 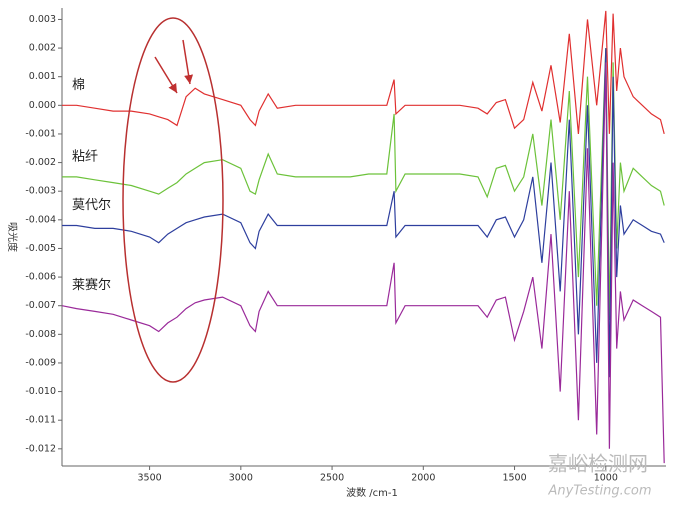 What do you see at coordinates (42, 19) in the screenshot?
I see `y-tick-label: 0.003` at bounding box center [42, 19].